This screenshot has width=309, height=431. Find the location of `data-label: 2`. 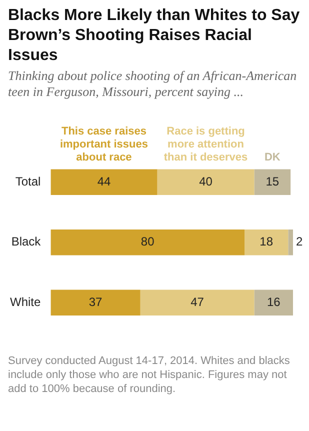

data-label: 2 is located at coordinates (299, 241).